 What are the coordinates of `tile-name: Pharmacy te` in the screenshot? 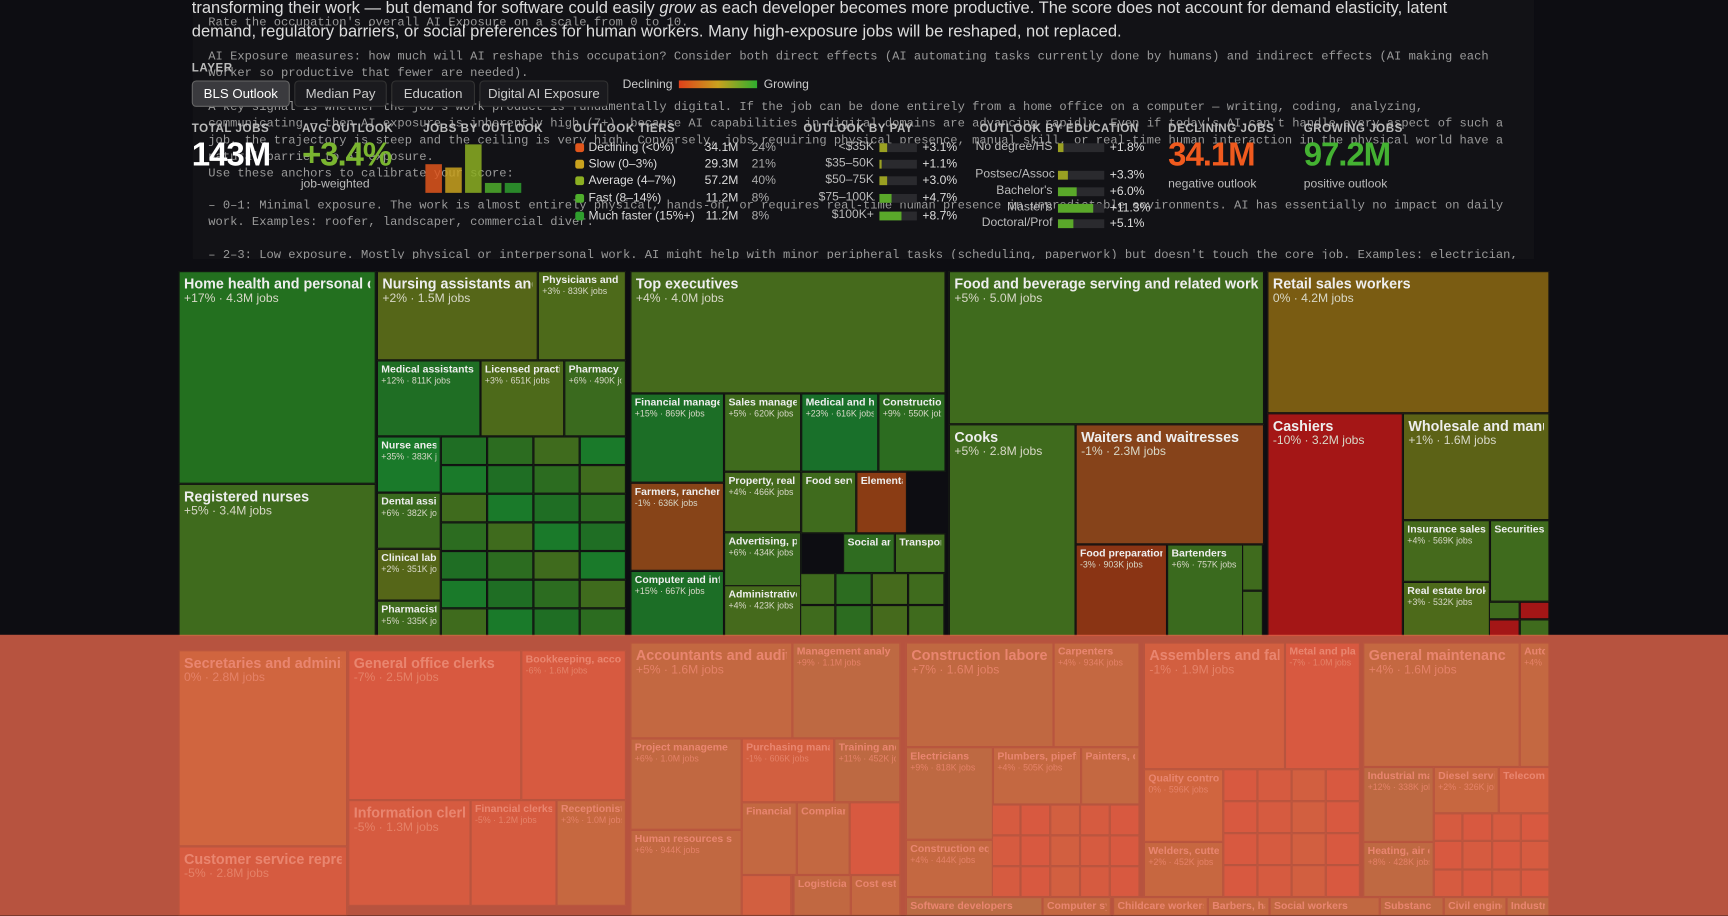 It's located at (595, 369).